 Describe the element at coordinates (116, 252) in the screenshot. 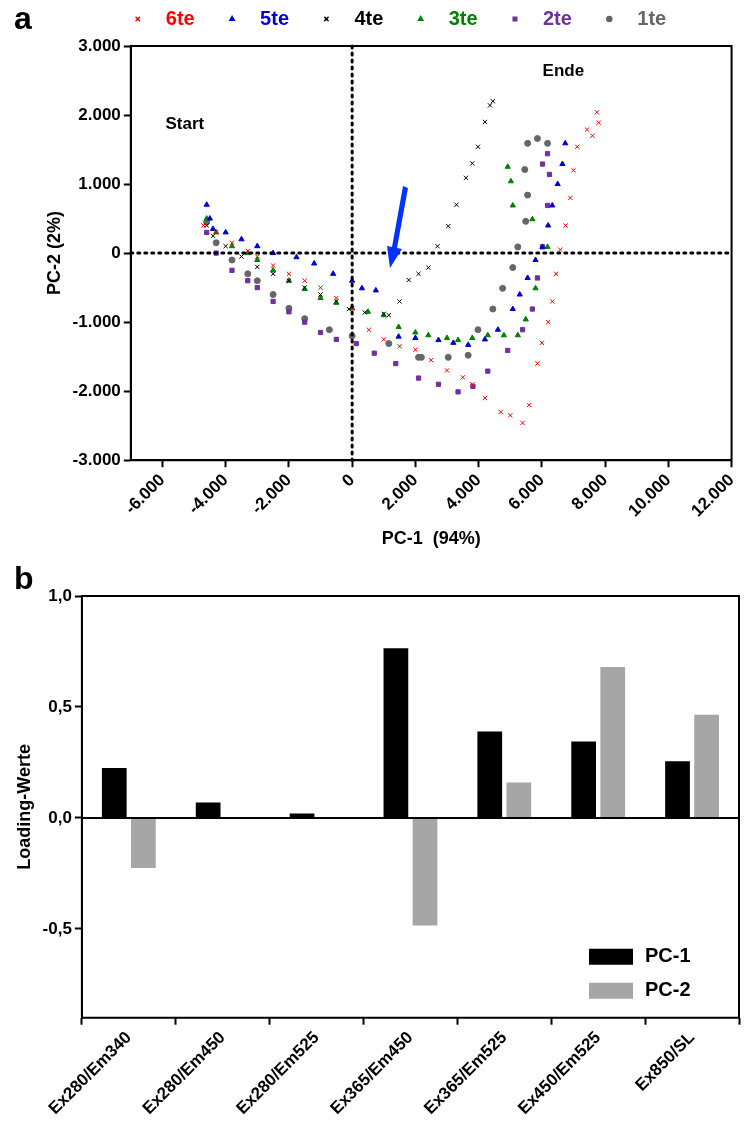

I see `y-tick-label: 0` at that location.